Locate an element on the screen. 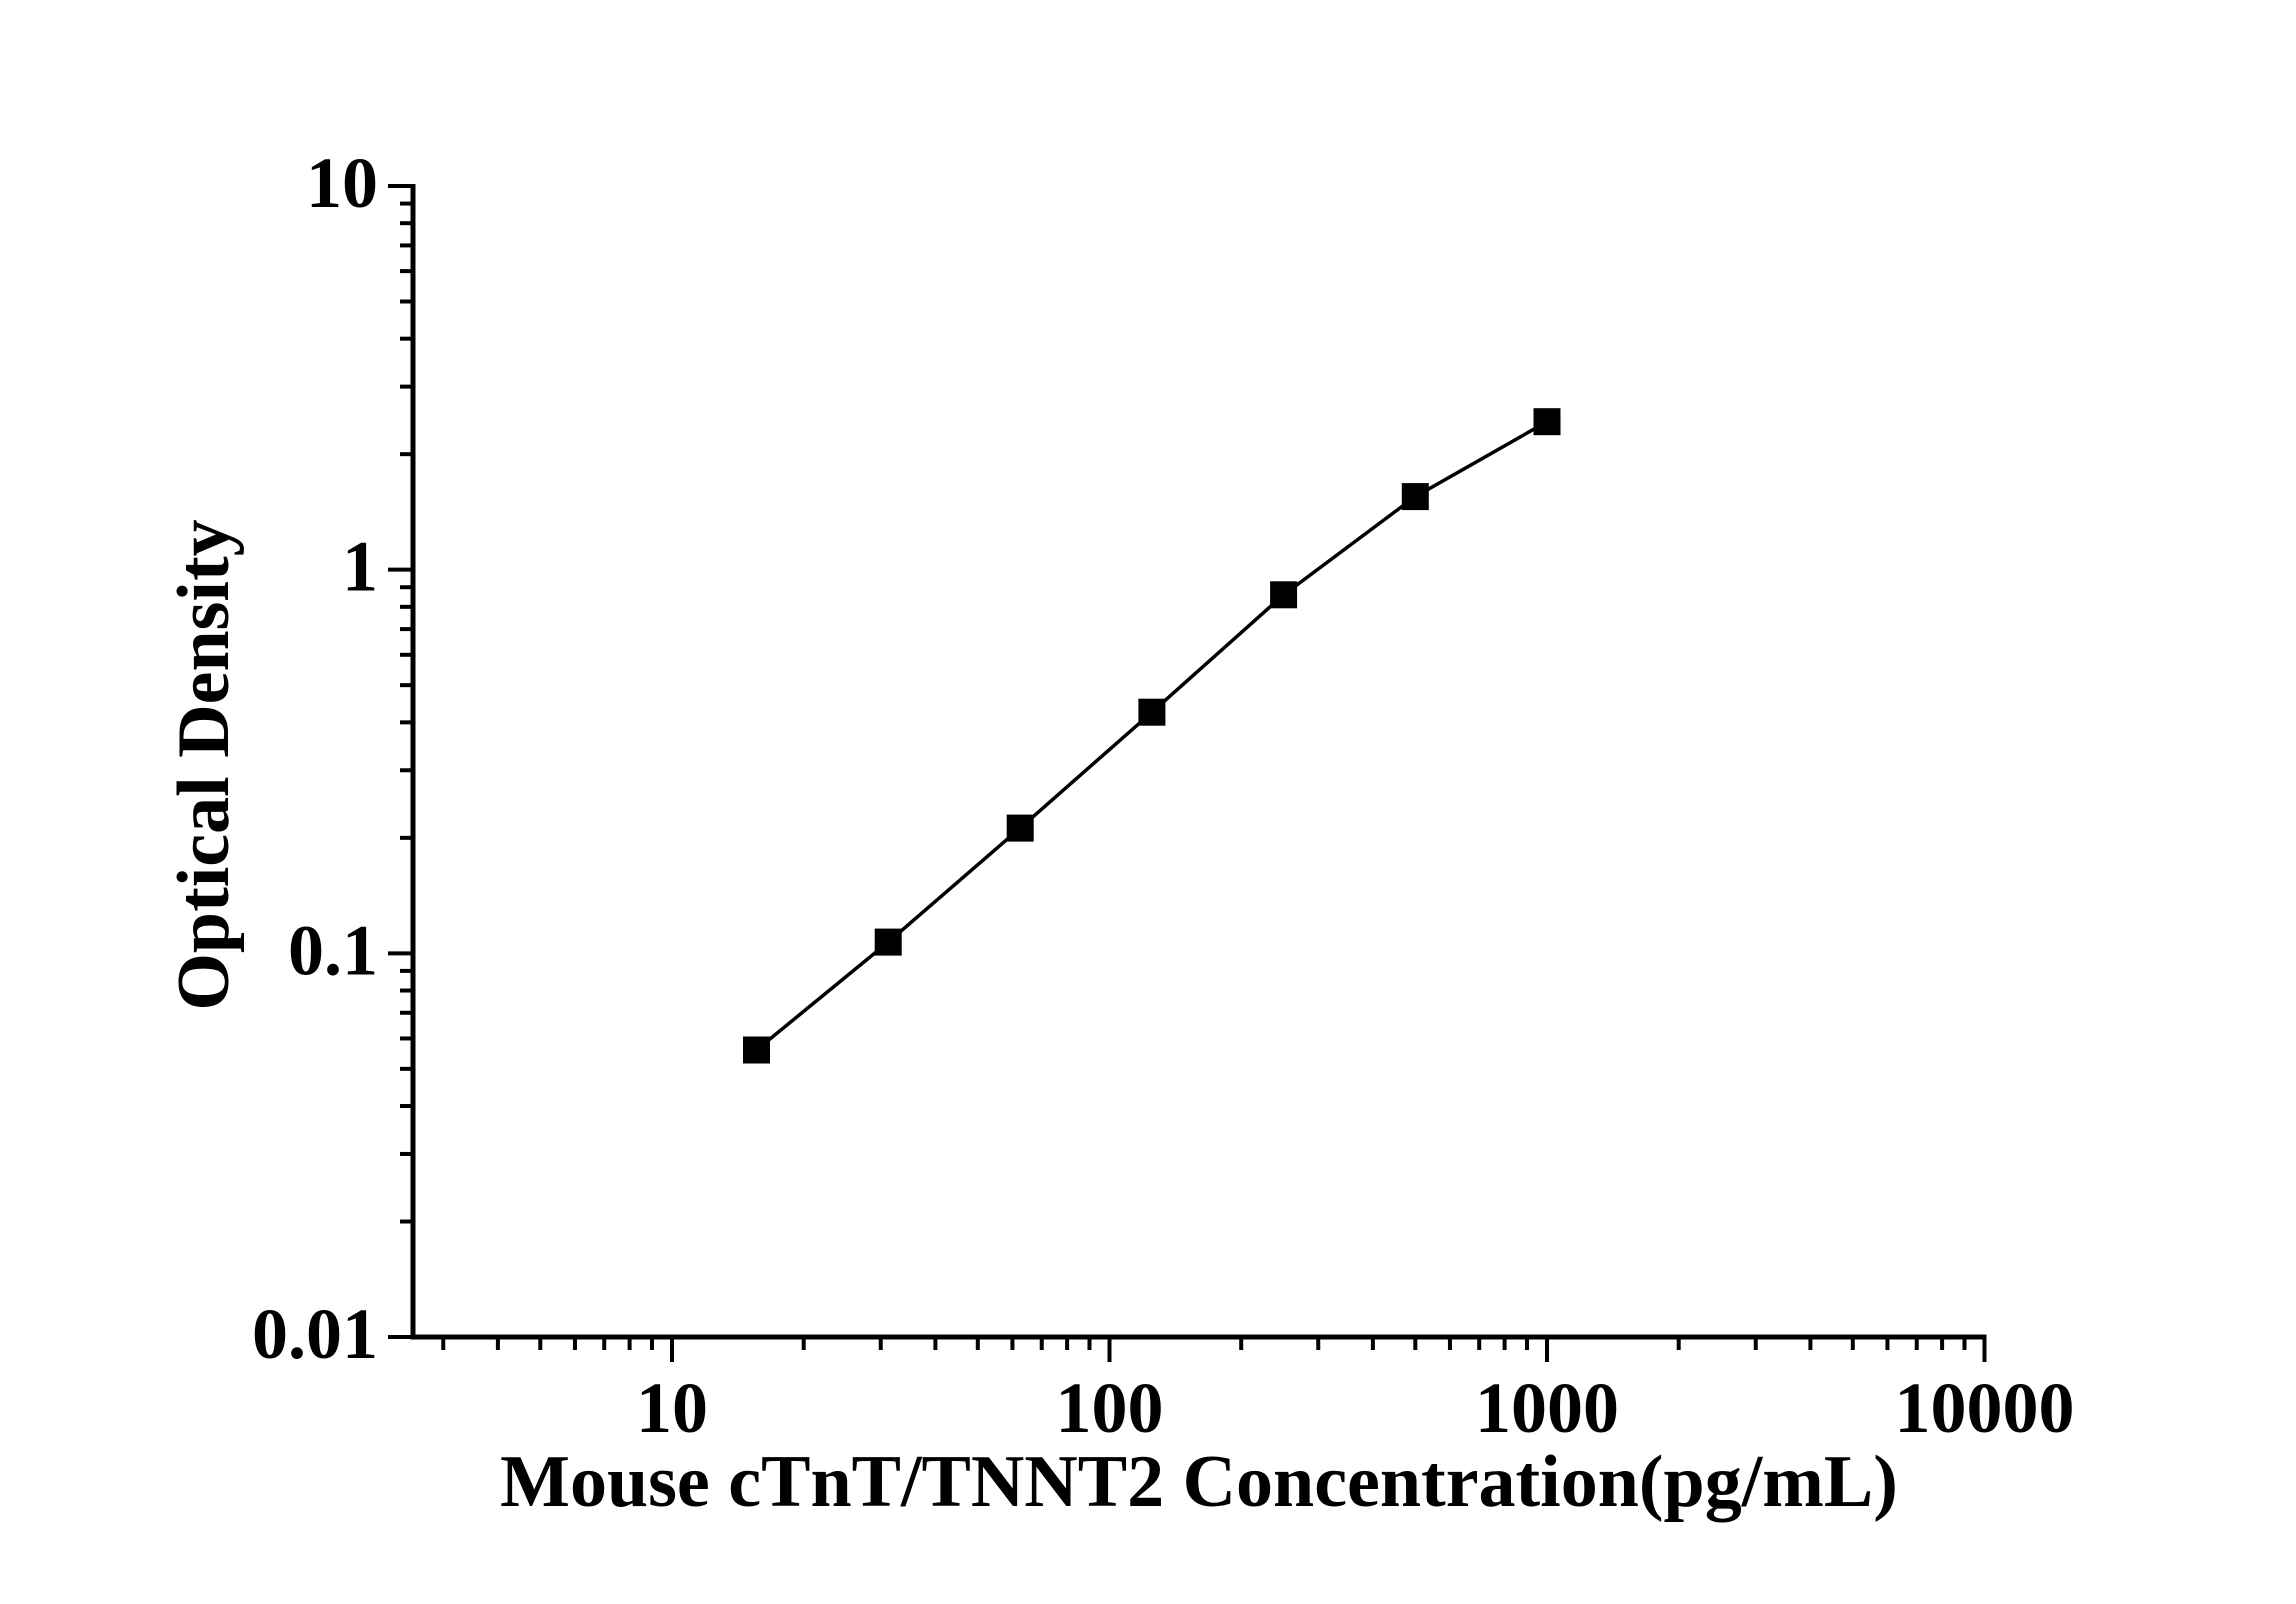  x-tick-label: 10 is located at coordinates (672, 1408).